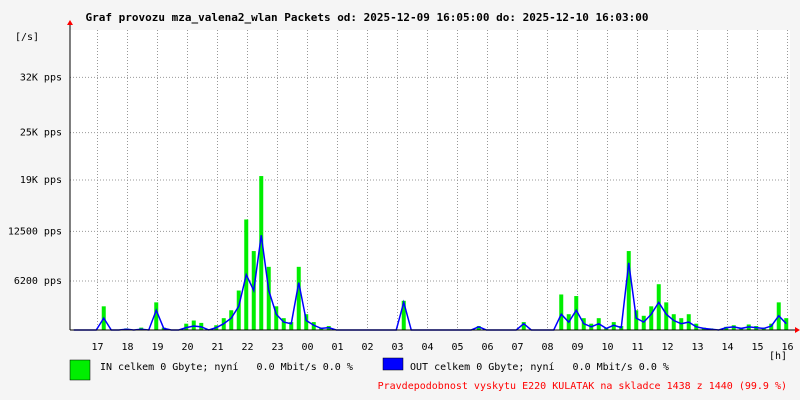 This screenshot has height=400, width=800. What do you see at coordinates (277, 347) in the screenshot?
I see `x-tick-label: 23` at bounding box center [277, 347].